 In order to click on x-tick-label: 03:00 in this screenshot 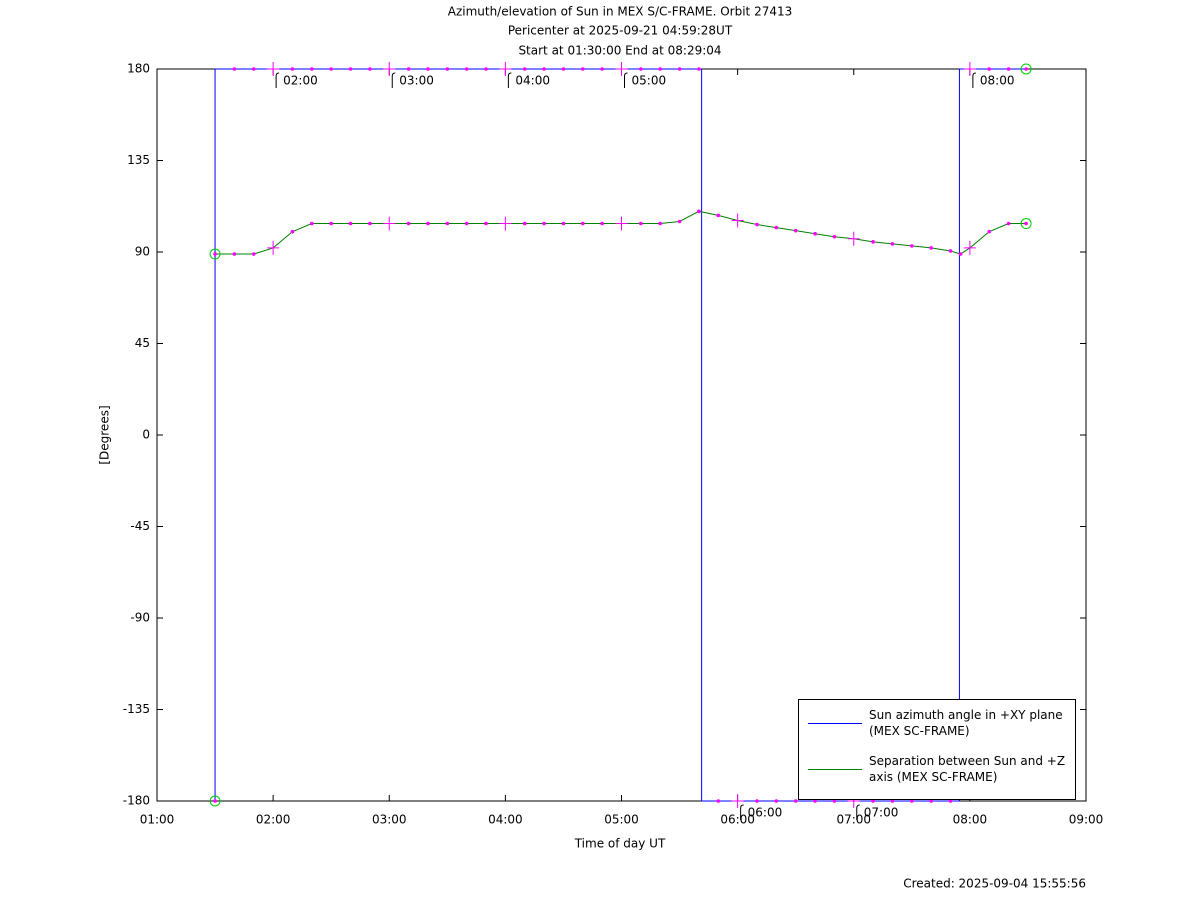, I will do `click(389, 820)`.